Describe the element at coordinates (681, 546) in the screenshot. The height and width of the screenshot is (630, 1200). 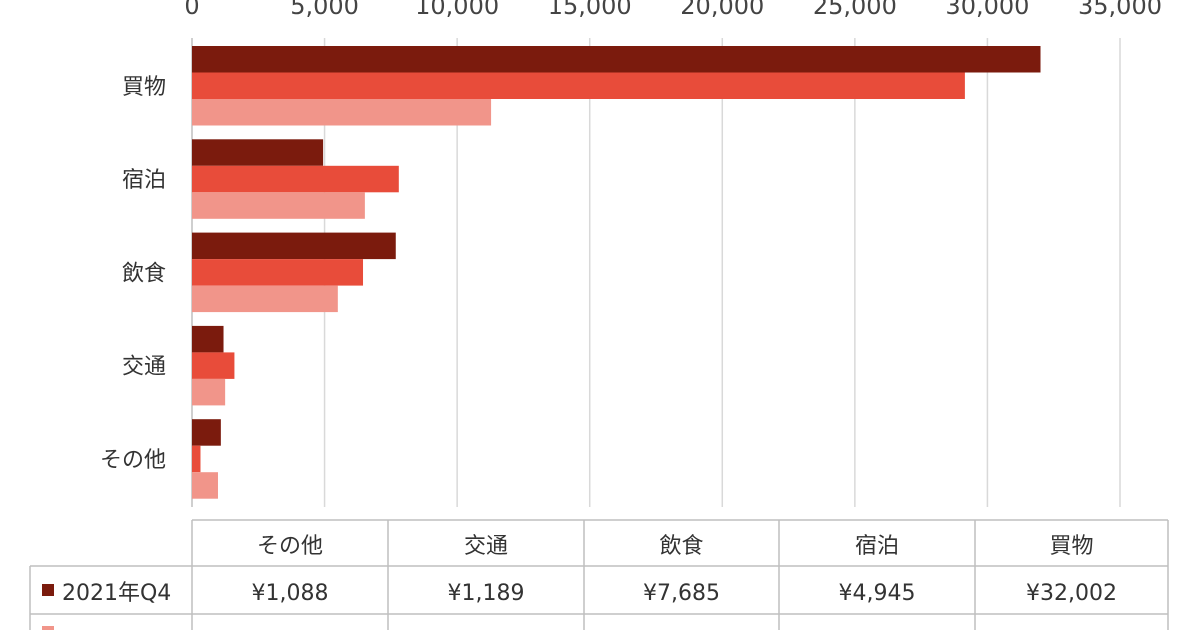
I see `table-header-cell: 飲食` at that location.